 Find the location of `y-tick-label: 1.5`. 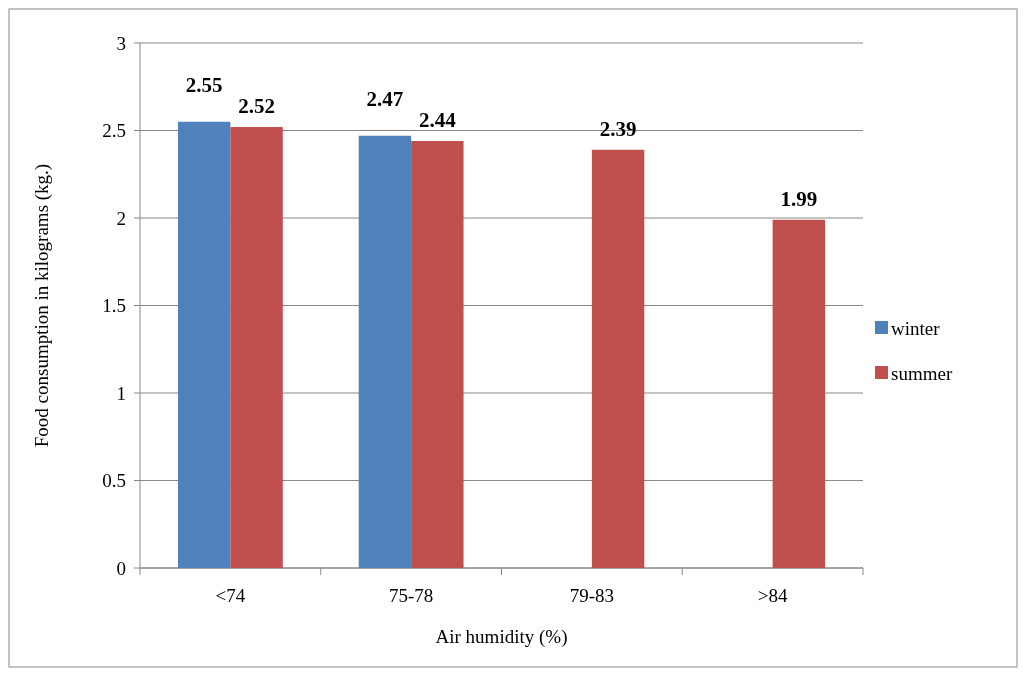

y-tick-label: 1.5 is located at coordinates (114, 306).